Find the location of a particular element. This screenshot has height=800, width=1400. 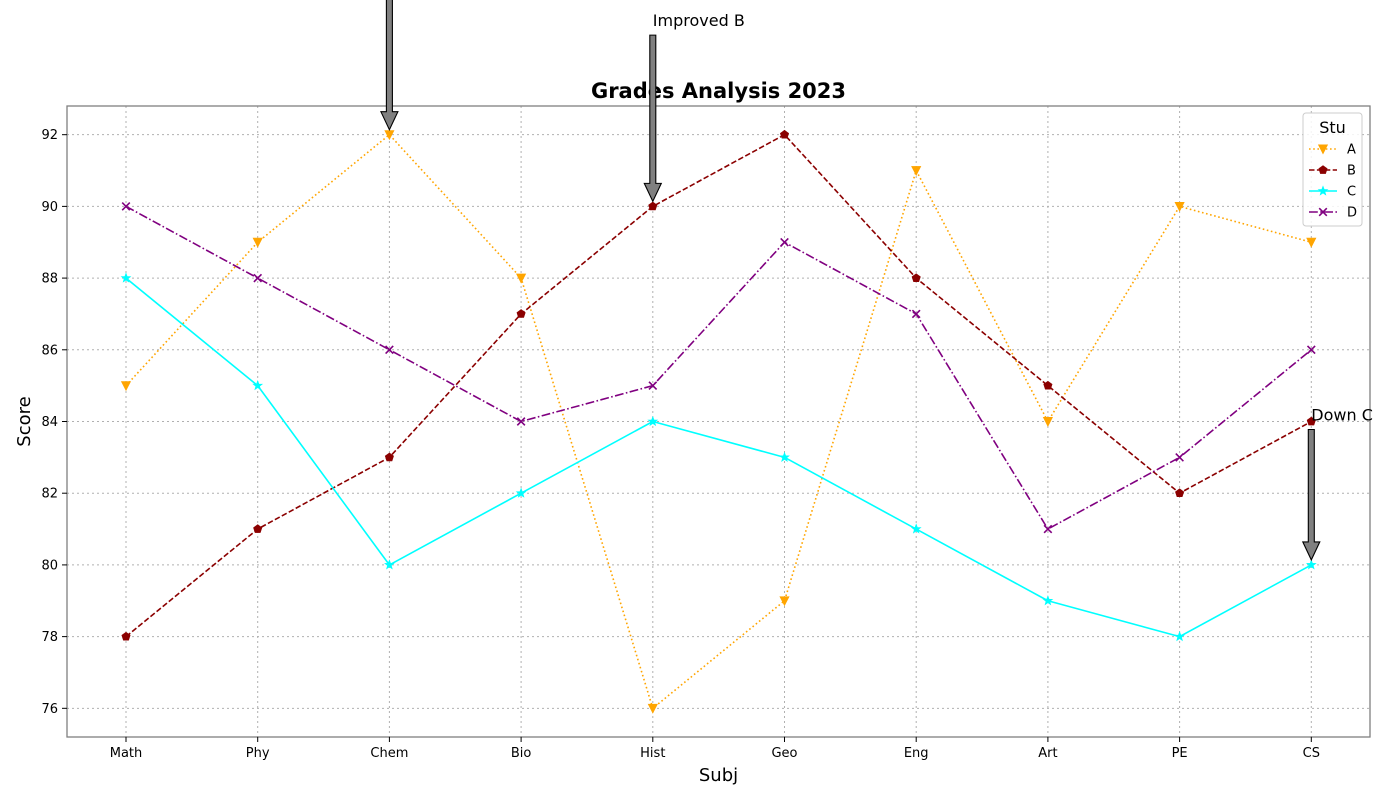

point-a-cs is located at coordinates (1311, 242).